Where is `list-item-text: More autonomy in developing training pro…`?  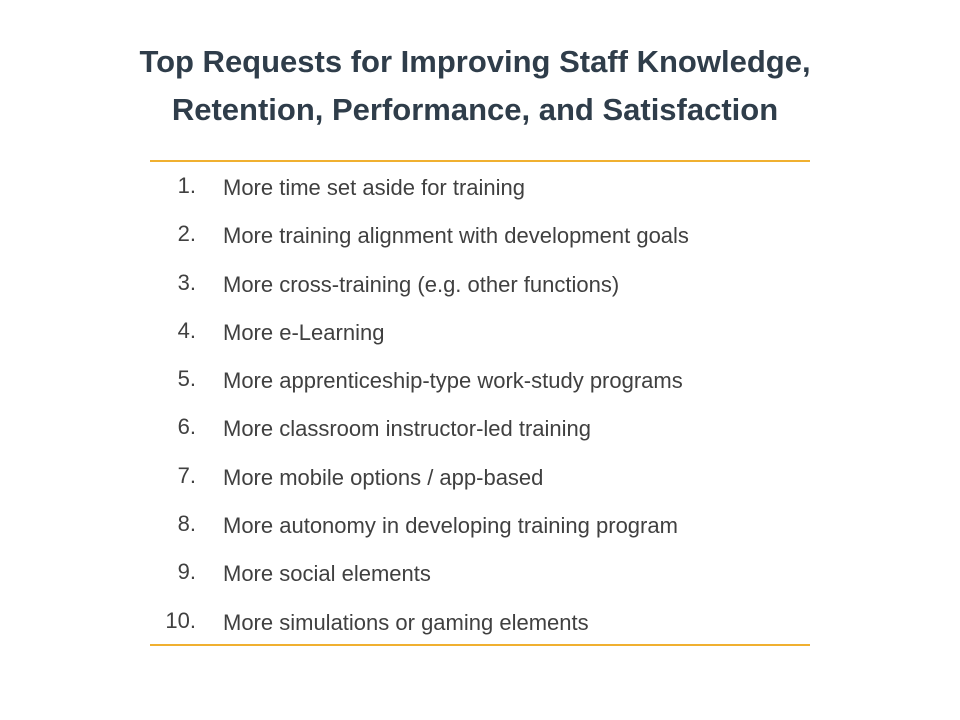 list-item-text: More autonomy in developing training pro… is located at coordinates (450, 526).